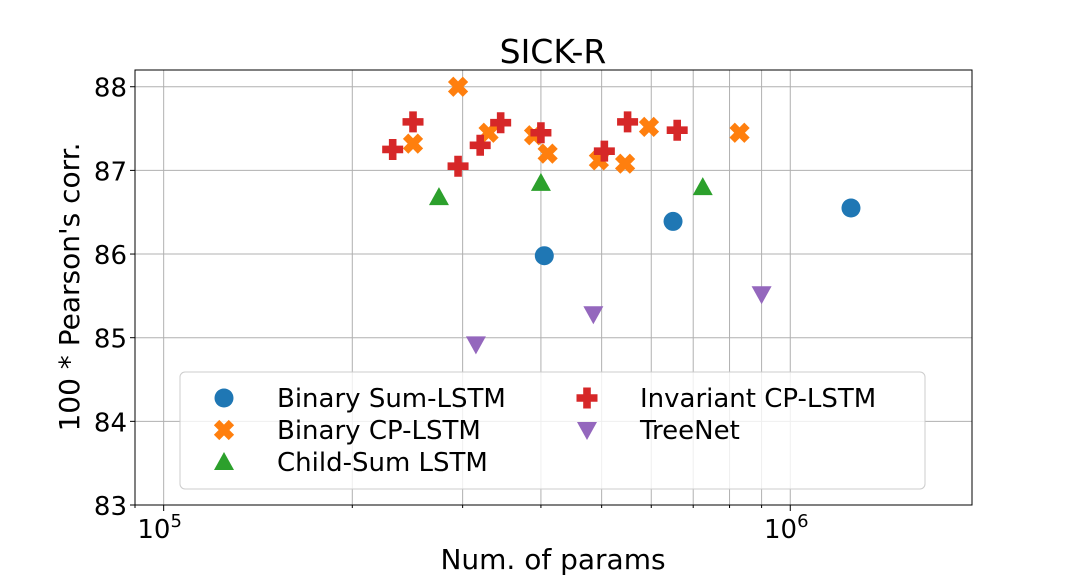 The width and height of the screenshot is (1080, 576). I want to click on y-tick-label: 88, so click(110, 89).